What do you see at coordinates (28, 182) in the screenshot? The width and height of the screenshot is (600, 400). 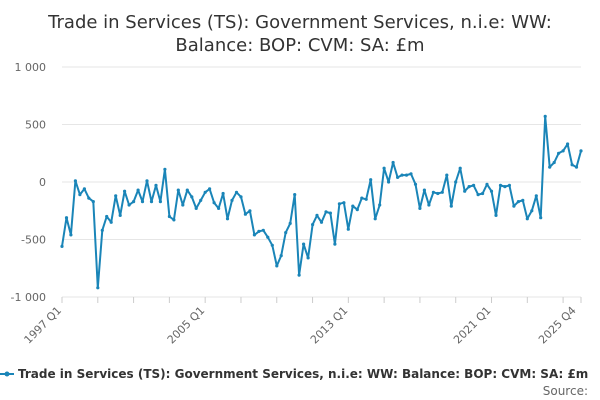 I see `y-axis: 1 000 500 0 -500 -1 000` at bounding box center [28, 182].